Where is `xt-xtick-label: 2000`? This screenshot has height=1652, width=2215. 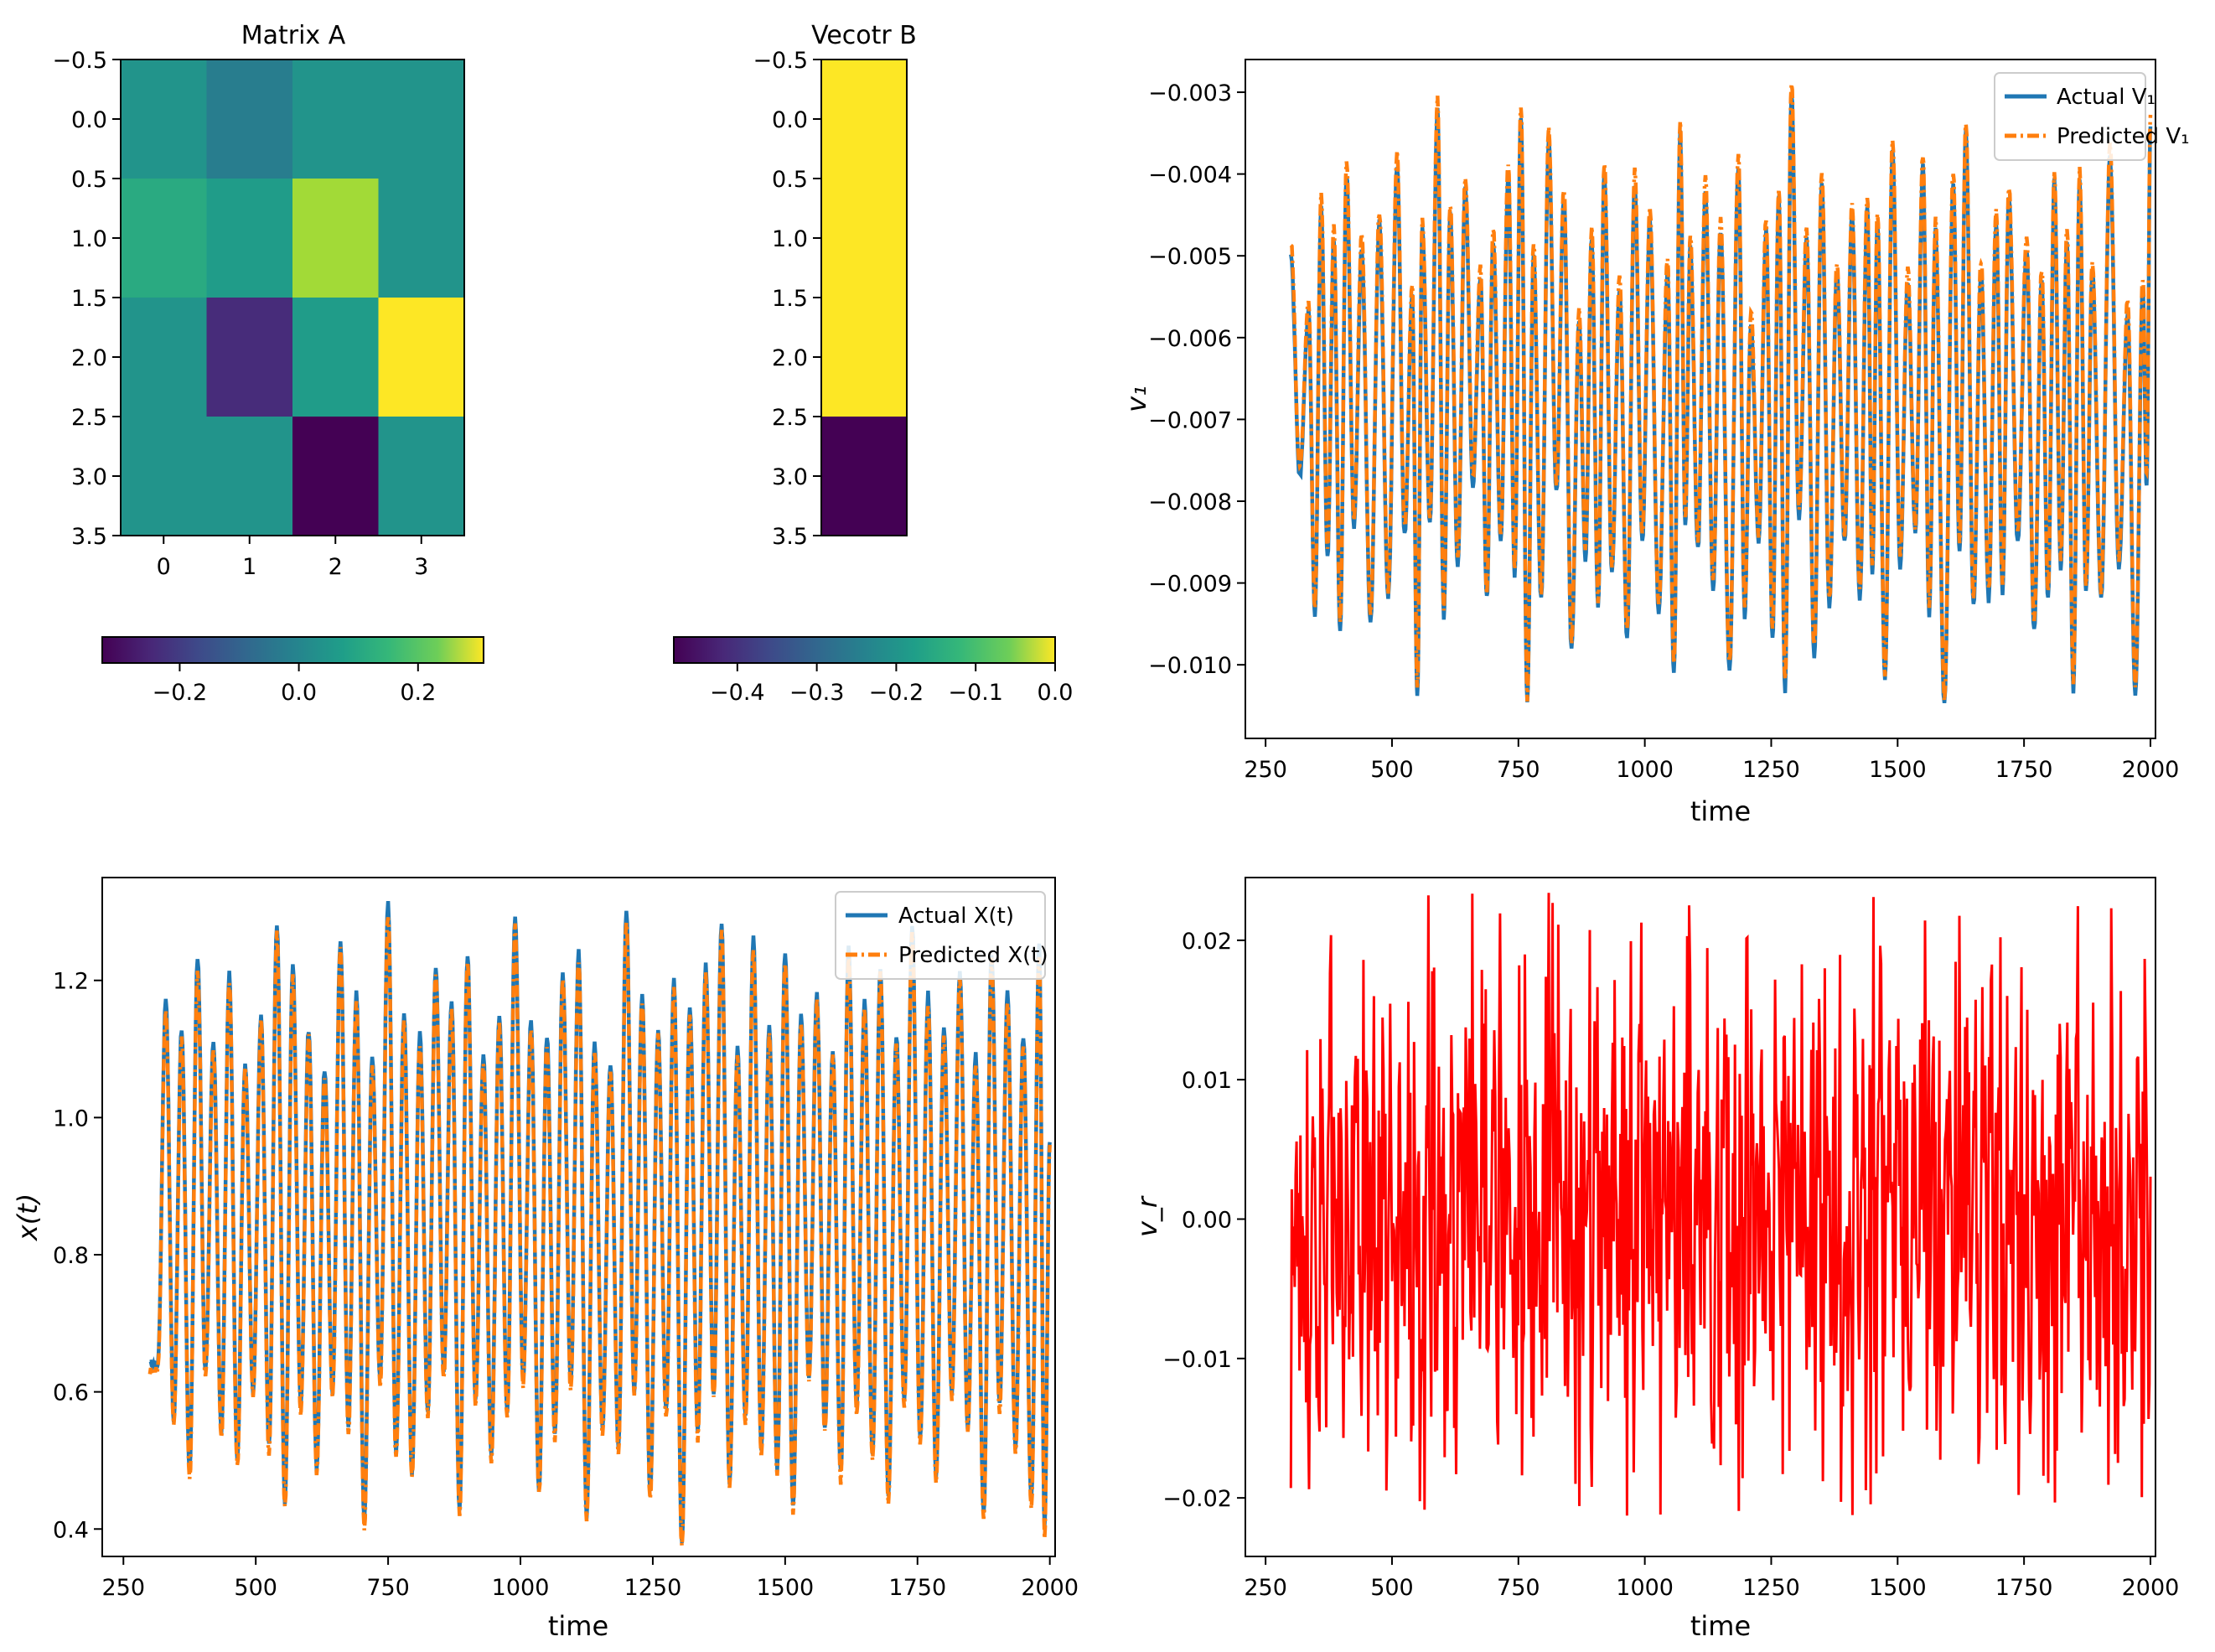
xt-xtick-label: 2000 is located at coordinates (1050, 1588).